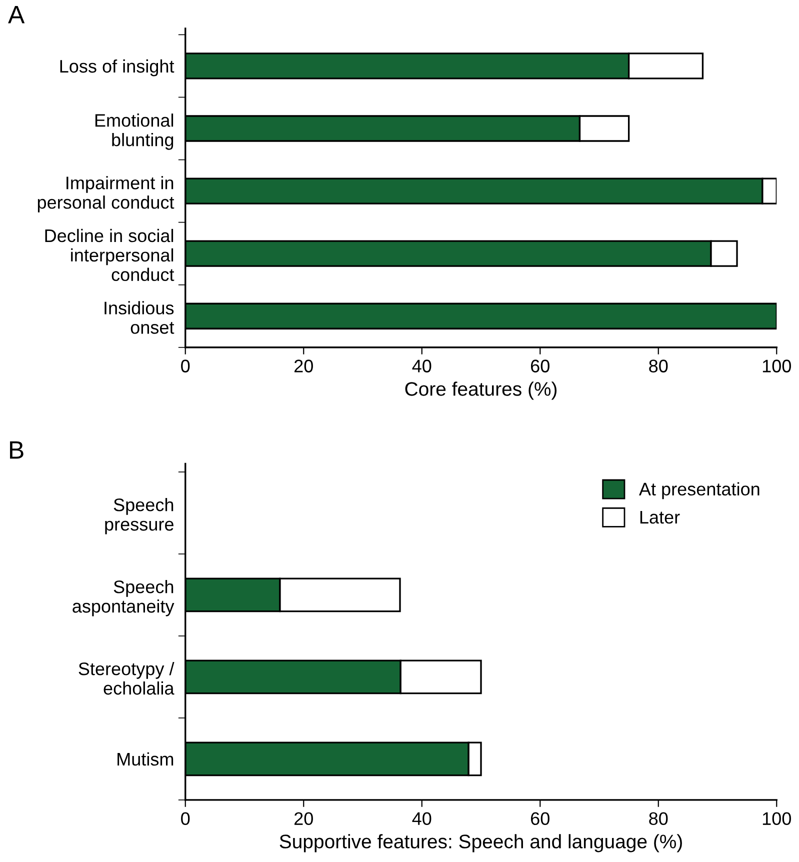 The height and width of the screenshot is (862, 799). I want to click on legend-label: At presentation, so click(699, 491).